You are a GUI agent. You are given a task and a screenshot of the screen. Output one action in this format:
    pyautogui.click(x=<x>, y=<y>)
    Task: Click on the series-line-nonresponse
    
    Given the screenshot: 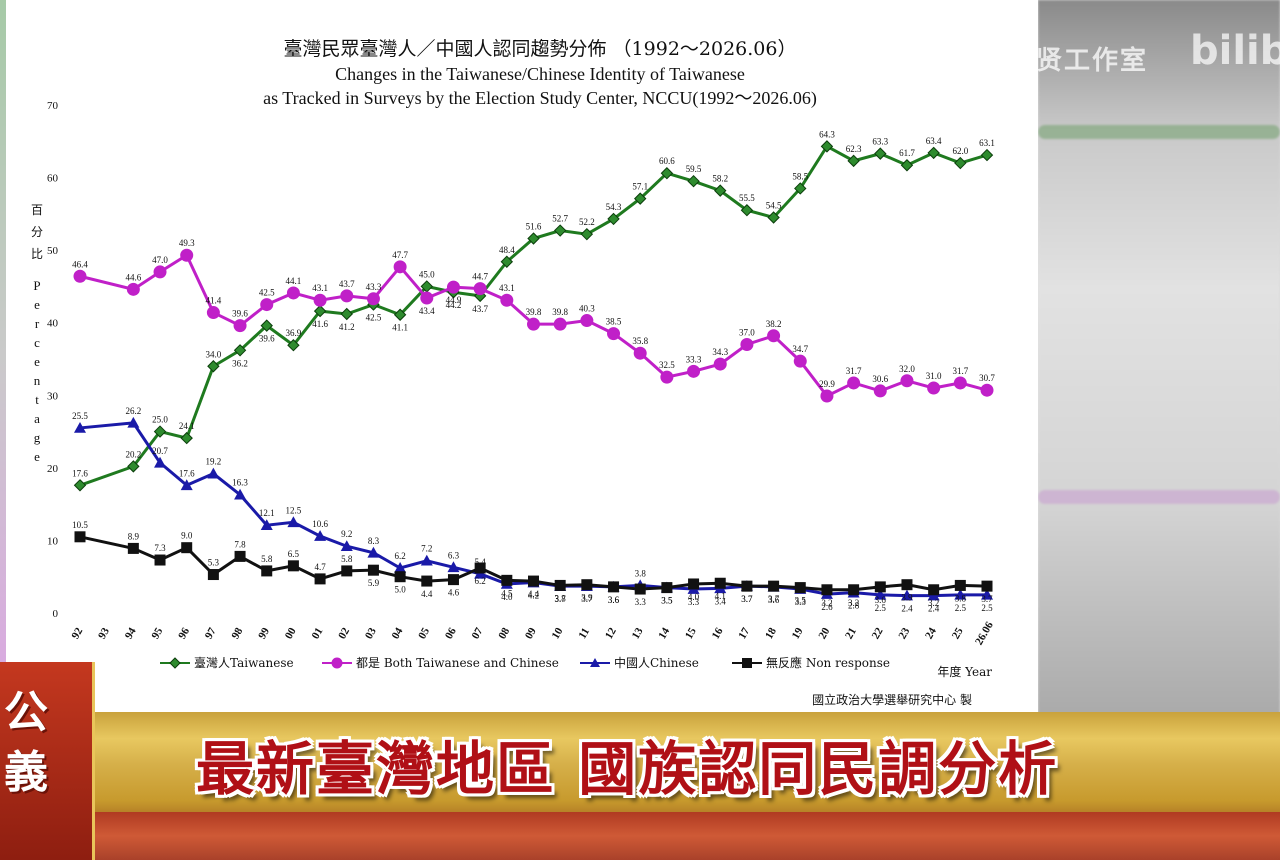 What is the action you would take?
    pyautogui.click(x=533, y=563)
    